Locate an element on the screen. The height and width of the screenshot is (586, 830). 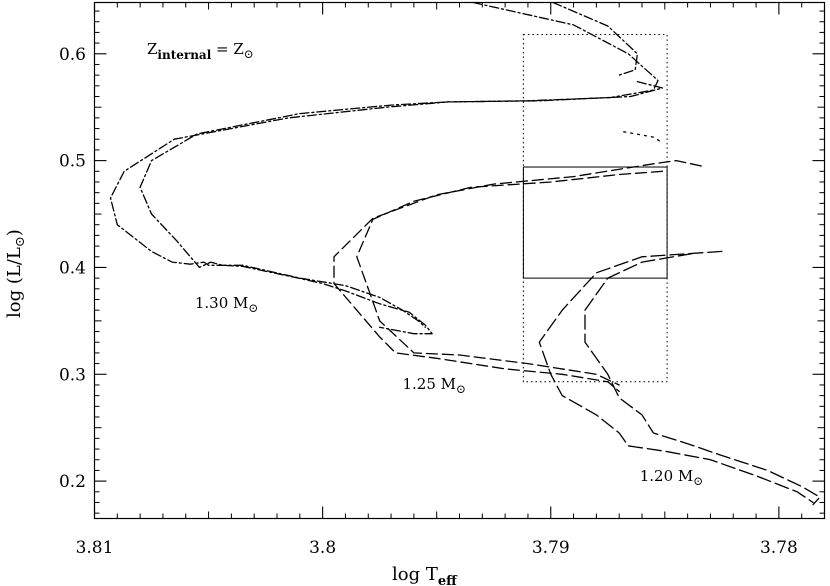
dotted-box is located at coordinates (595, 208).